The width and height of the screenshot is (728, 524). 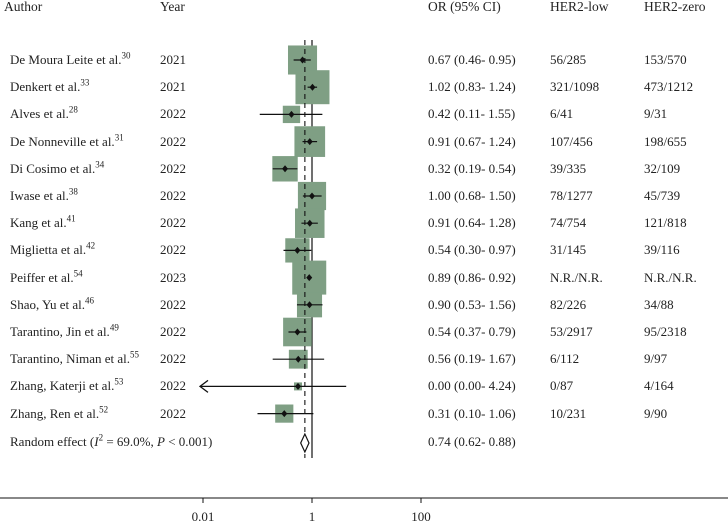 I want to click on study-her2-zero: 34/88, so click(x=659, y=304).